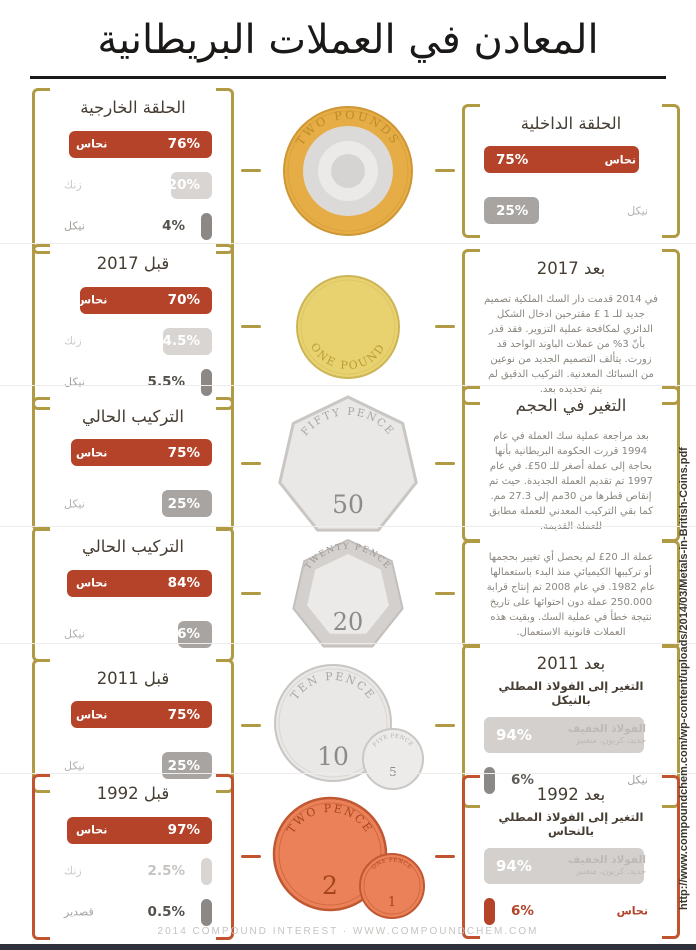 The width and height of the screenshot is (696, 950). I want to click on coin-two-pence: TWO PENCE 2 ONE PENCE 1, so click(348, 857).